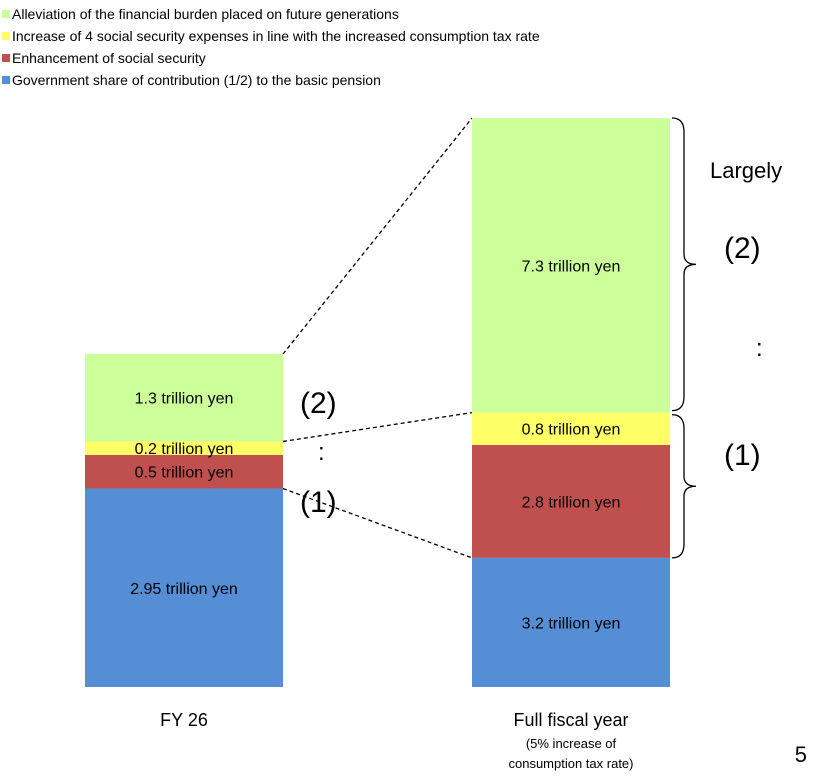 This screenshot has width=817, height=776. Describe the element at coordinates (759, 348) in the screenshot. I see `full-marker-colon: :` at that location.